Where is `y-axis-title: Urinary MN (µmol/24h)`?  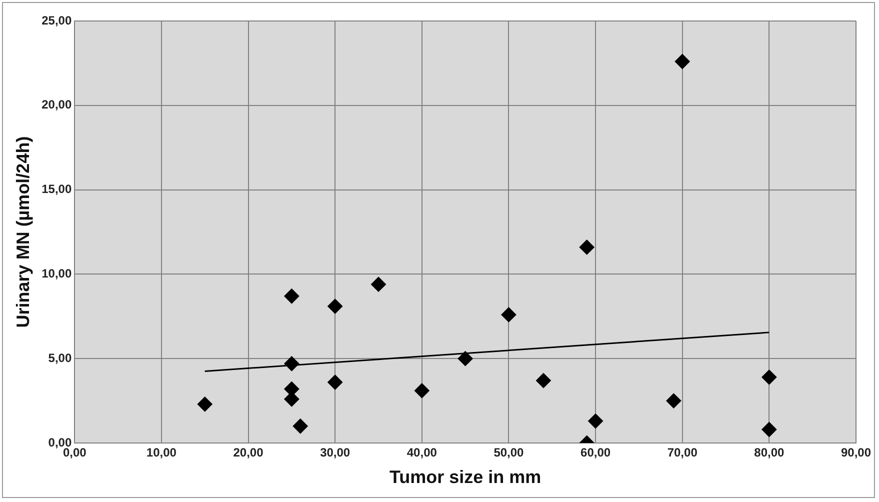
y-axis-title: Urinary MN (µmol/24h) is located at coordinates (22, 232).